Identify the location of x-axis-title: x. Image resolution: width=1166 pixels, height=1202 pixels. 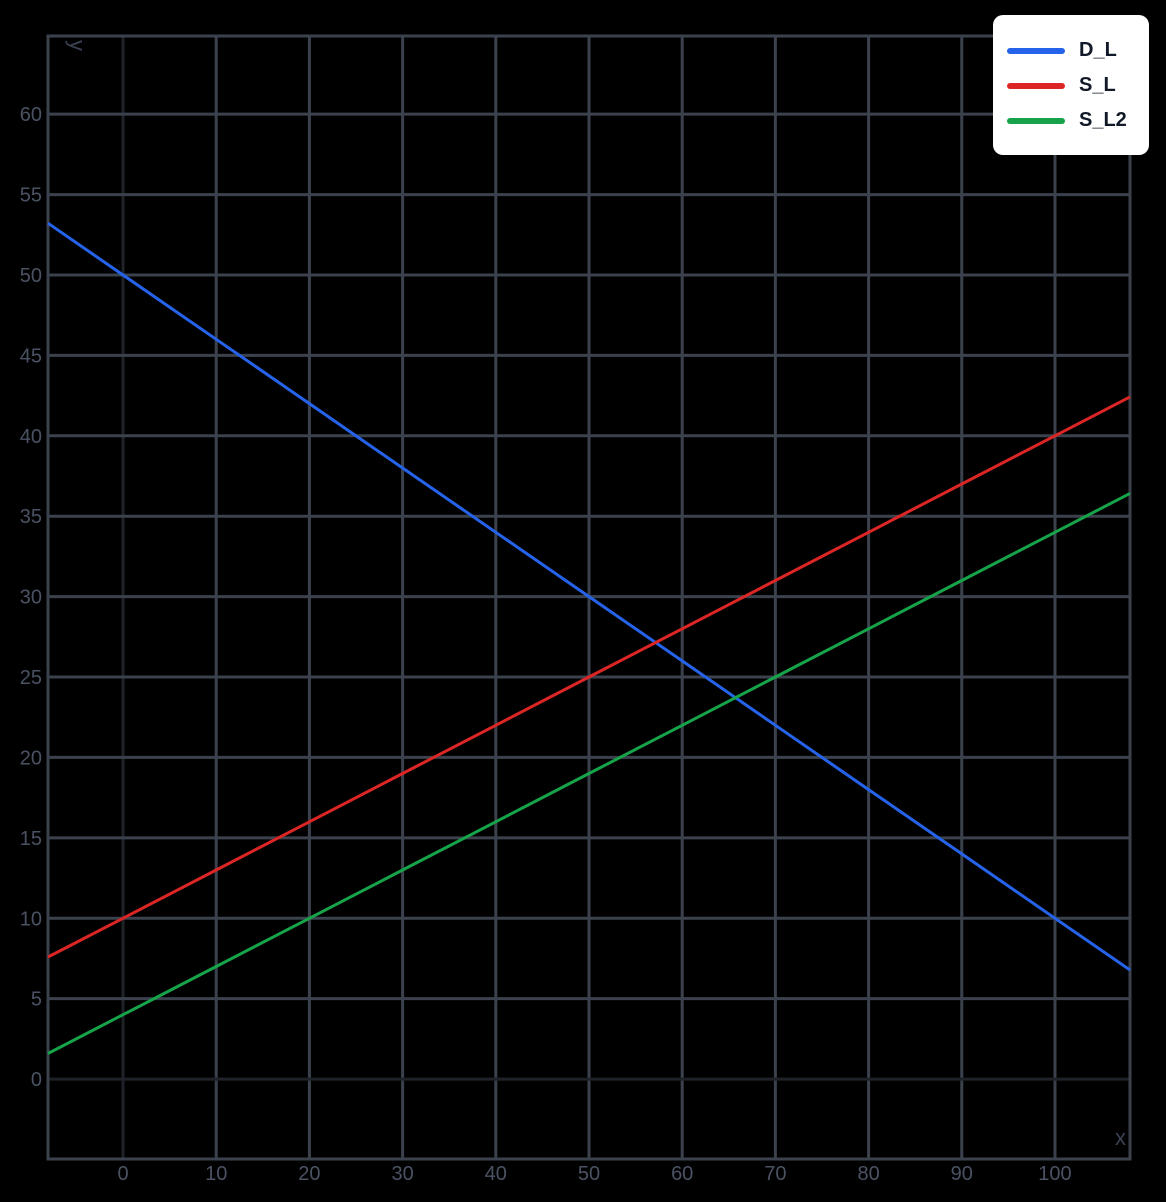
(1120, 1137).